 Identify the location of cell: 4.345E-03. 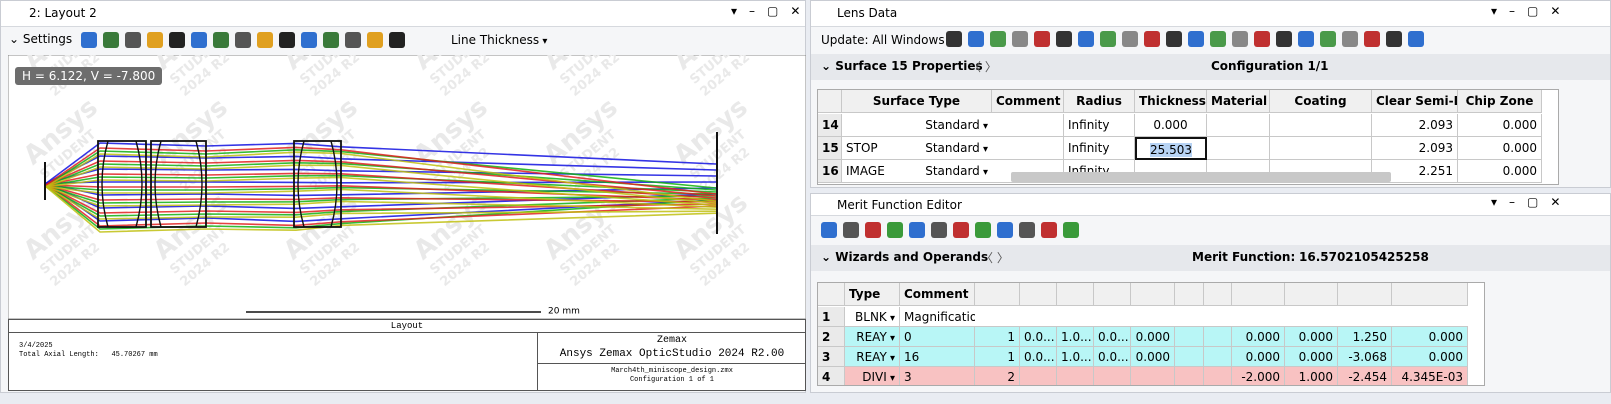
(1430, 376).